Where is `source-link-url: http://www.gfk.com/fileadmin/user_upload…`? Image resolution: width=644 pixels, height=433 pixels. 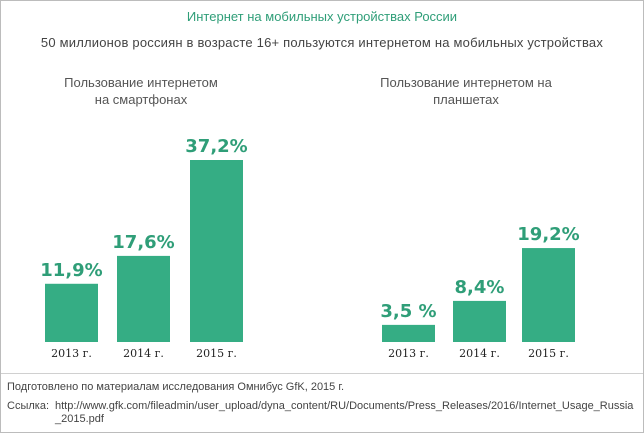 source-link-url: http://www.gfk.com/fileadmin/user_upload… is located at coordinates (344, 412).